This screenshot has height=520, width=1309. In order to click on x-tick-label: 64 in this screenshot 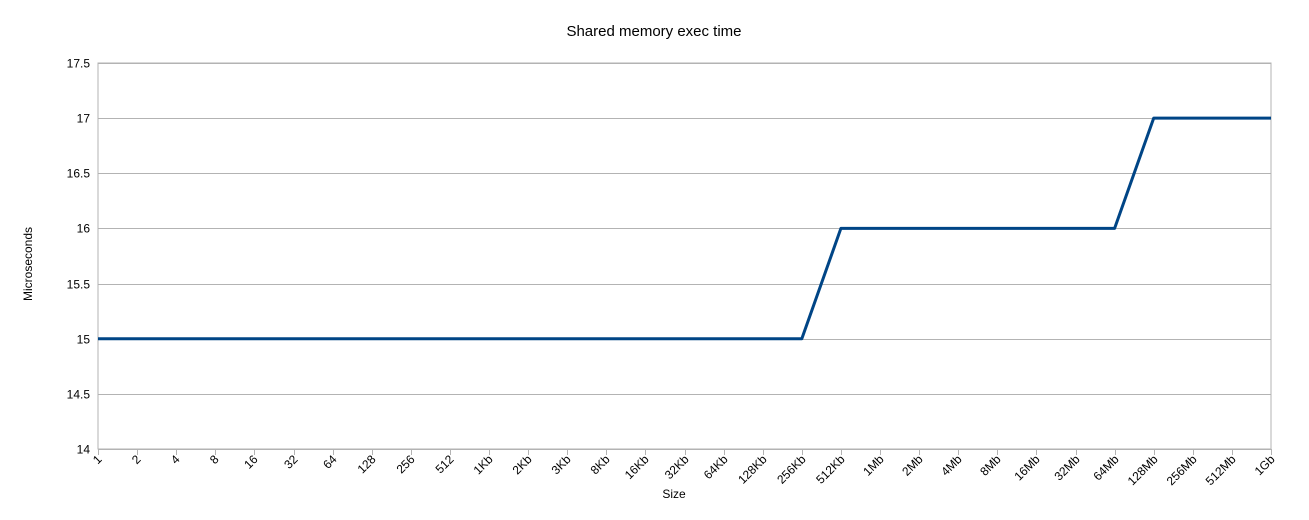, I will do `click(330, 462)`.